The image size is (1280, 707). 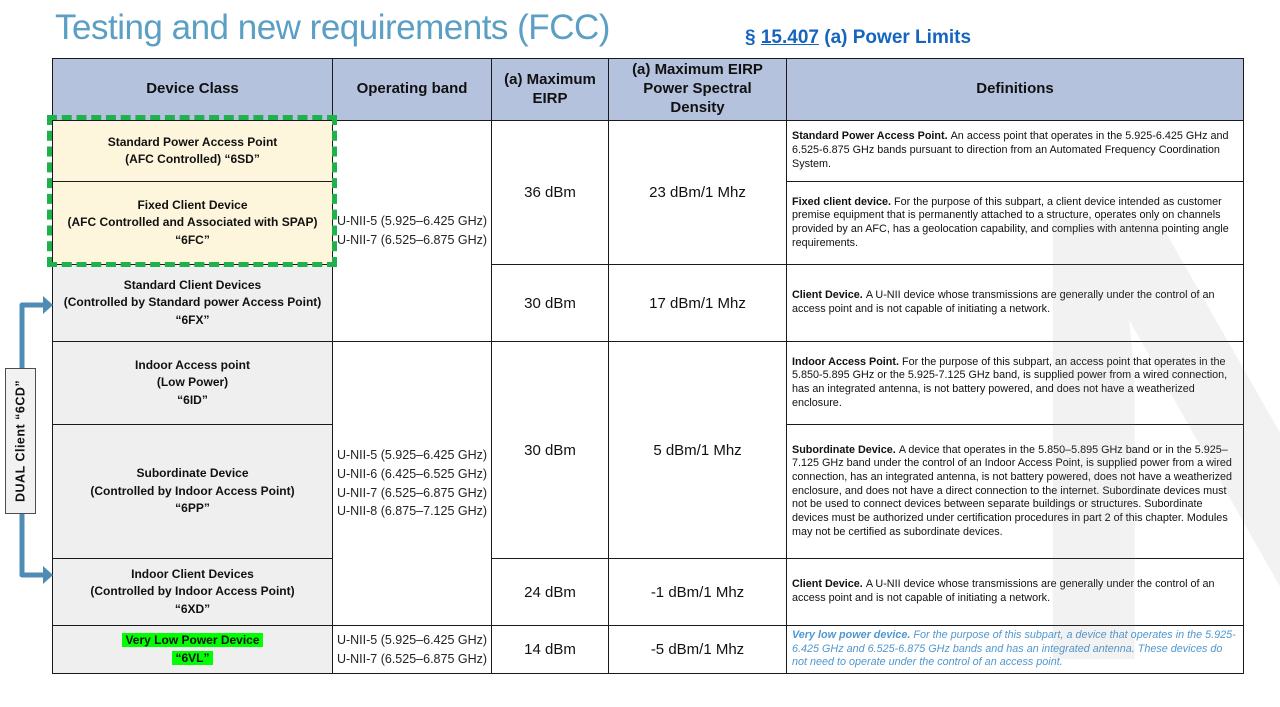 I want to click on header-device-class: Device Class, so click(x=192, y=89).